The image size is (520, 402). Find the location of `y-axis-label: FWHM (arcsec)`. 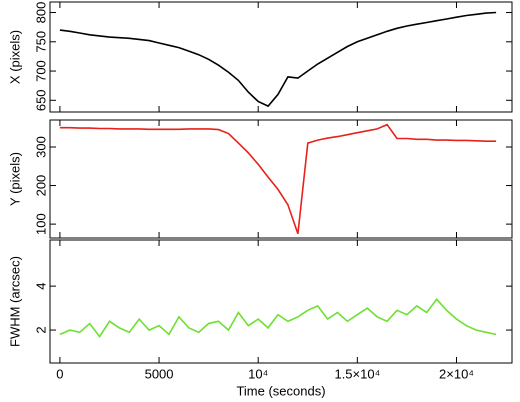

y-axis-label: FWHM (arcsec) is located at coordinates (14, 301).